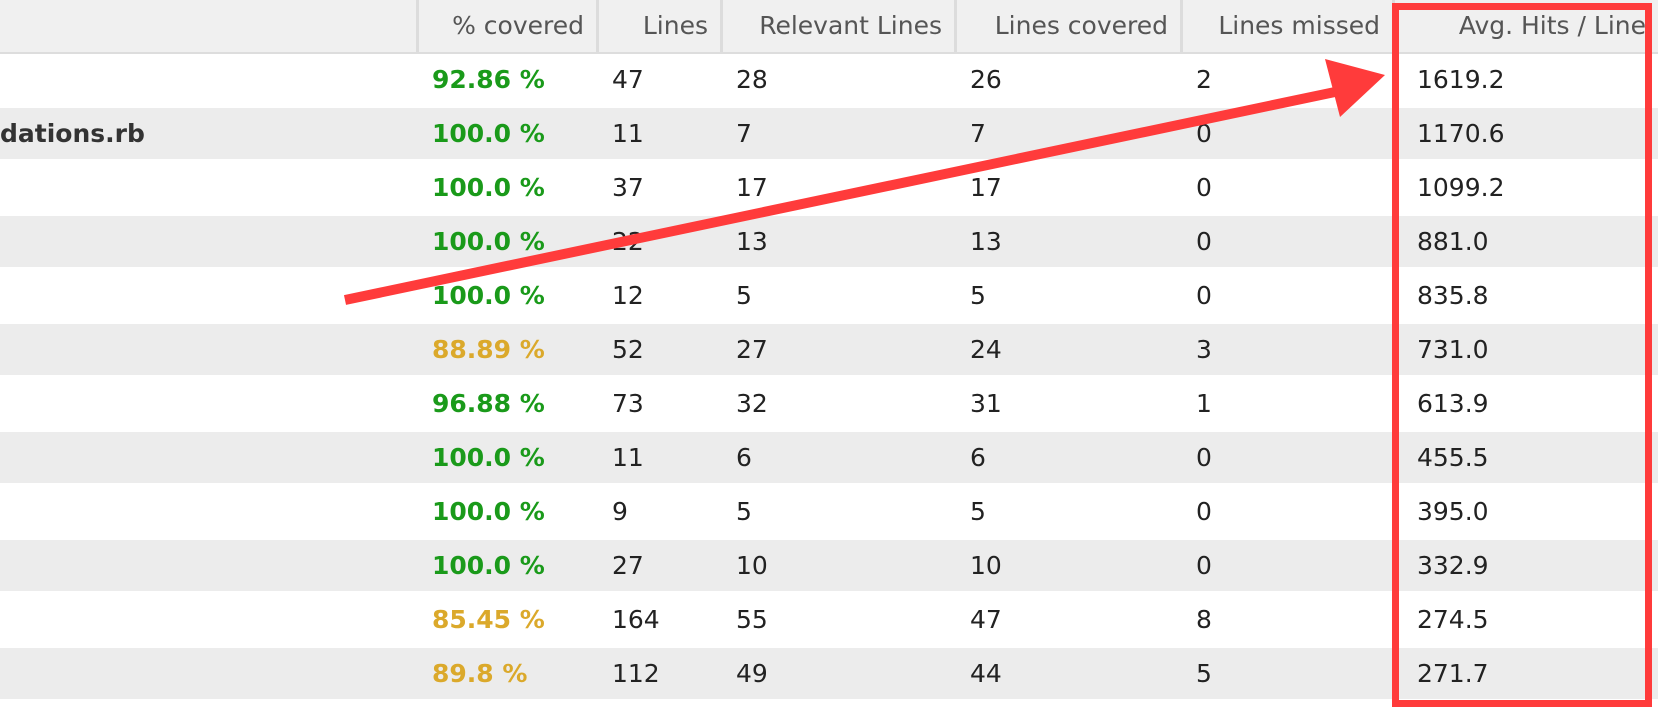 The image size is (1658, 712). What do you see at coordinates (628, 241) in the screenshot?
I see `lines-cell: 22` at bounding box center [628, 241].